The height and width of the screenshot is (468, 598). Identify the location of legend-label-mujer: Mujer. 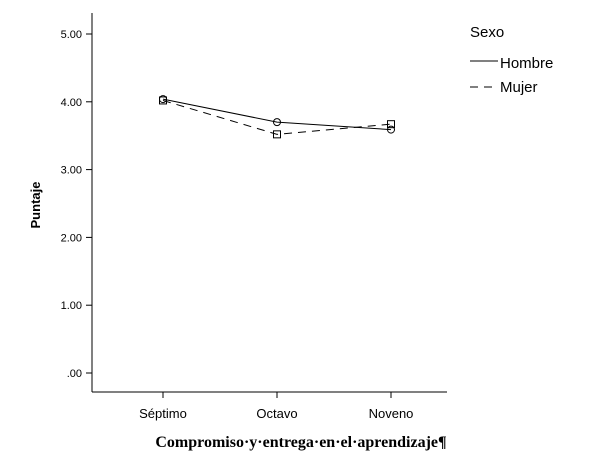
(519, 87).